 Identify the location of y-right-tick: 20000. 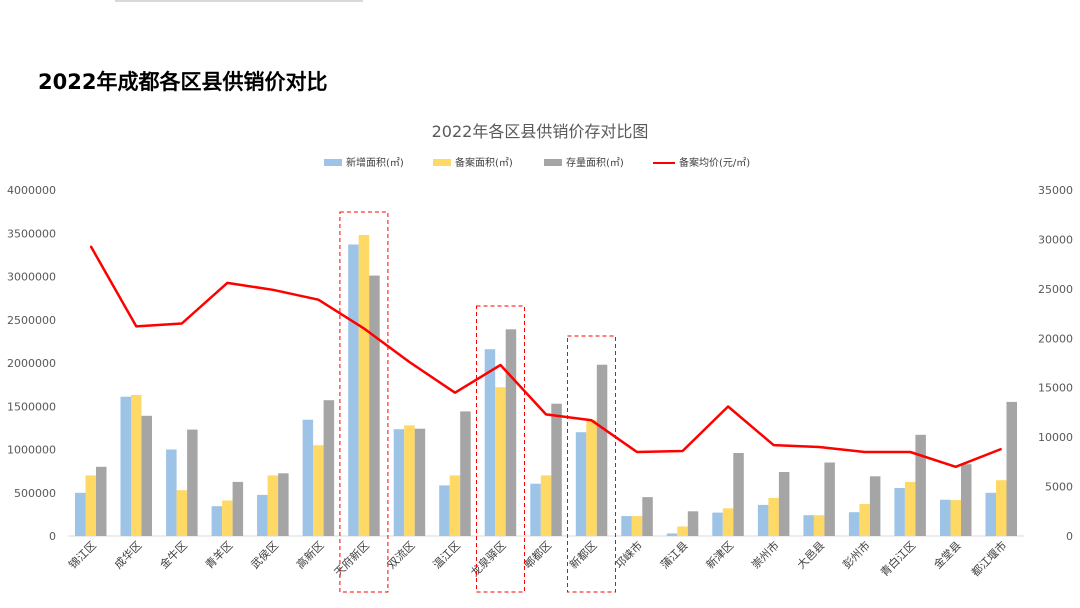
(1055, 338).